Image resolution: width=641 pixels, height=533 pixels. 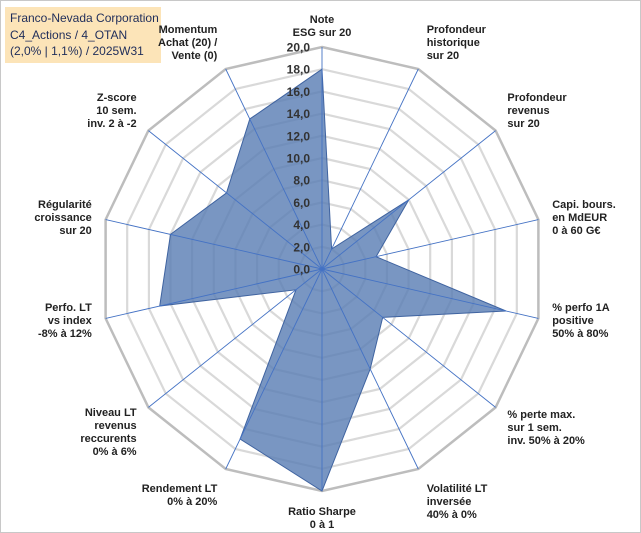 What do you see at coordinates (534, 428) in the screenshot?
I see `axis-label-line: sur 1 sem.` at bounding box center [534, 428].